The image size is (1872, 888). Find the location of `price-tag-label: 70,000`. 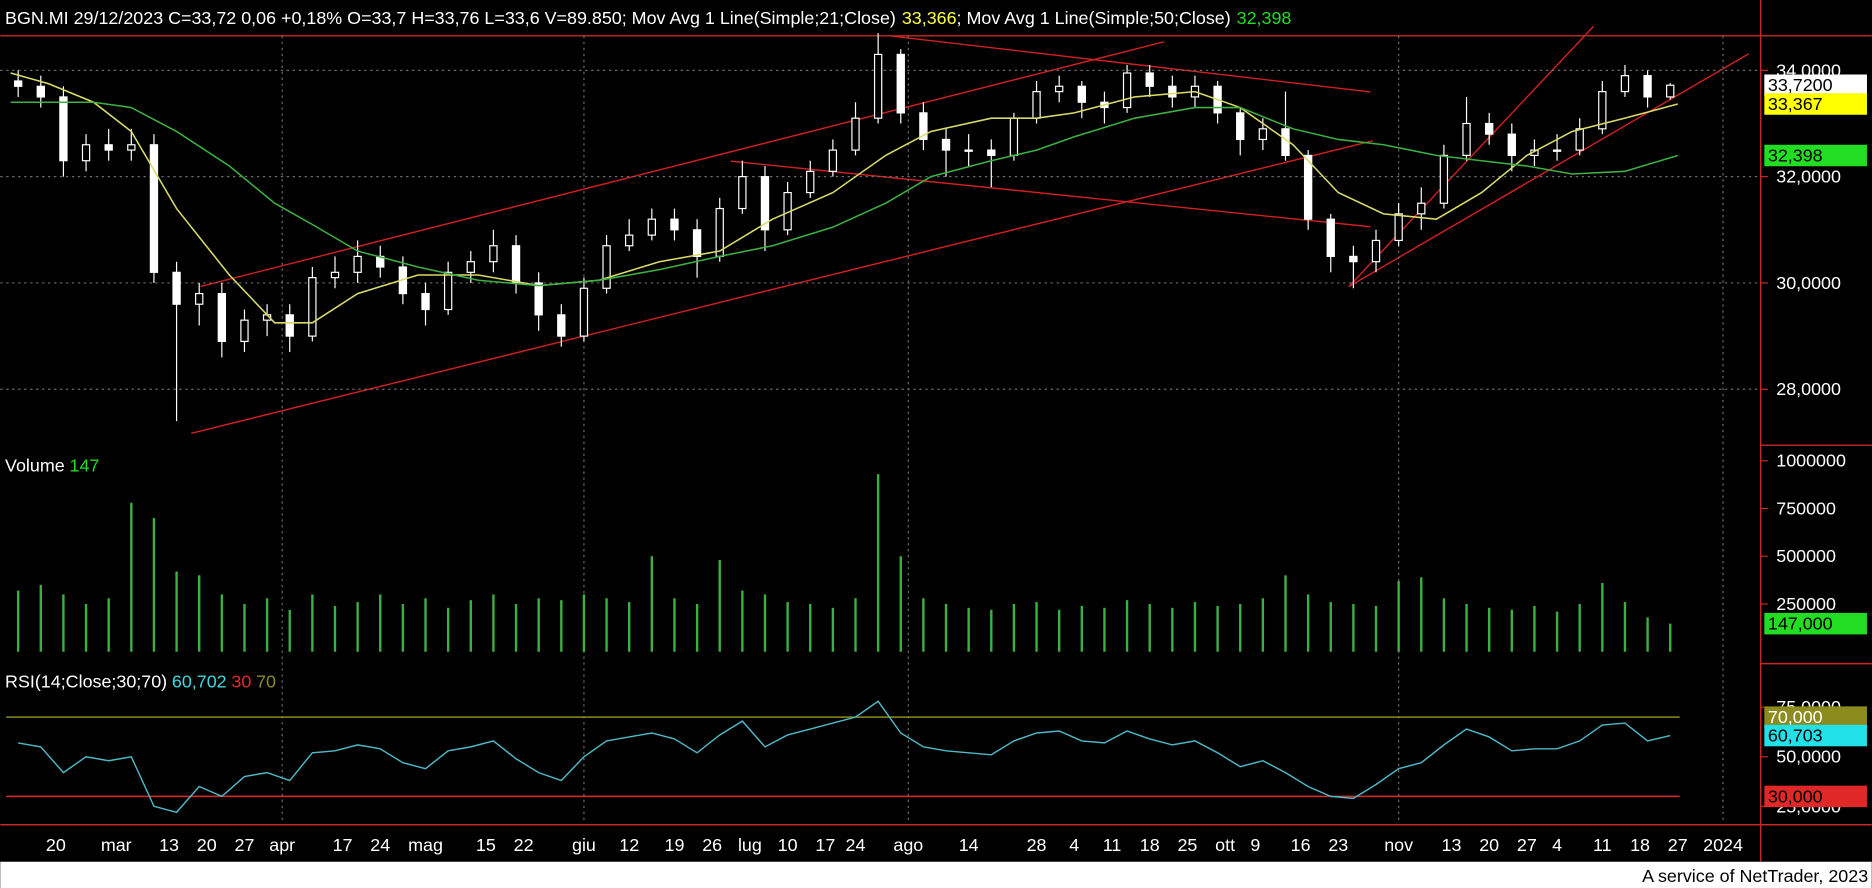

price-tag-label: 70,000 is located at coordinates (1795, 717).